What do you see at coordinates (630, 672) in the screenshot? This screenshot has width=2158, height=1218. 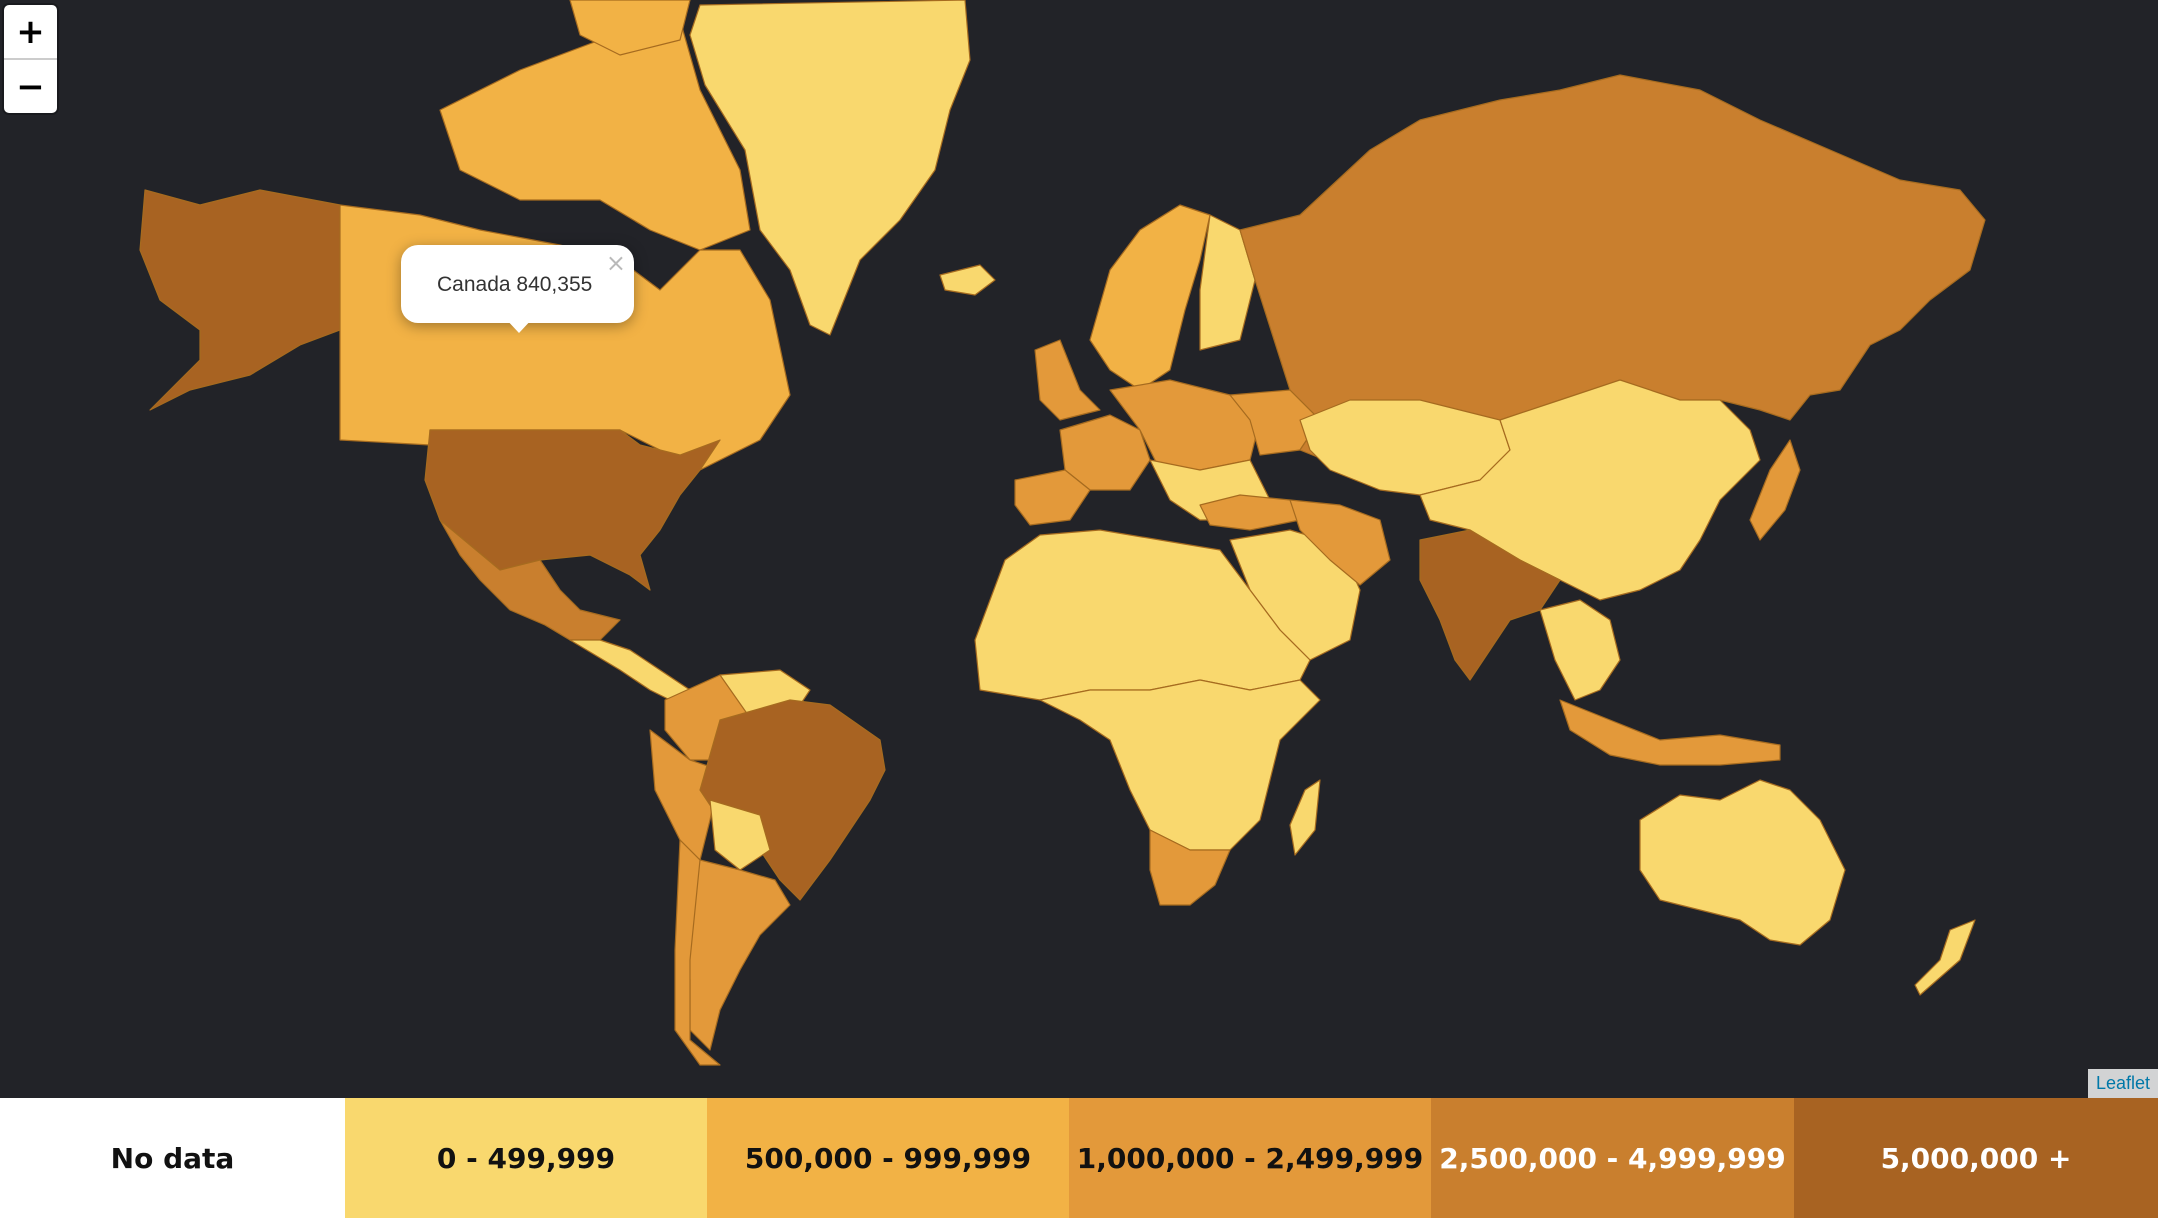 I see `region-central-america` at bounding box center [630, 672].